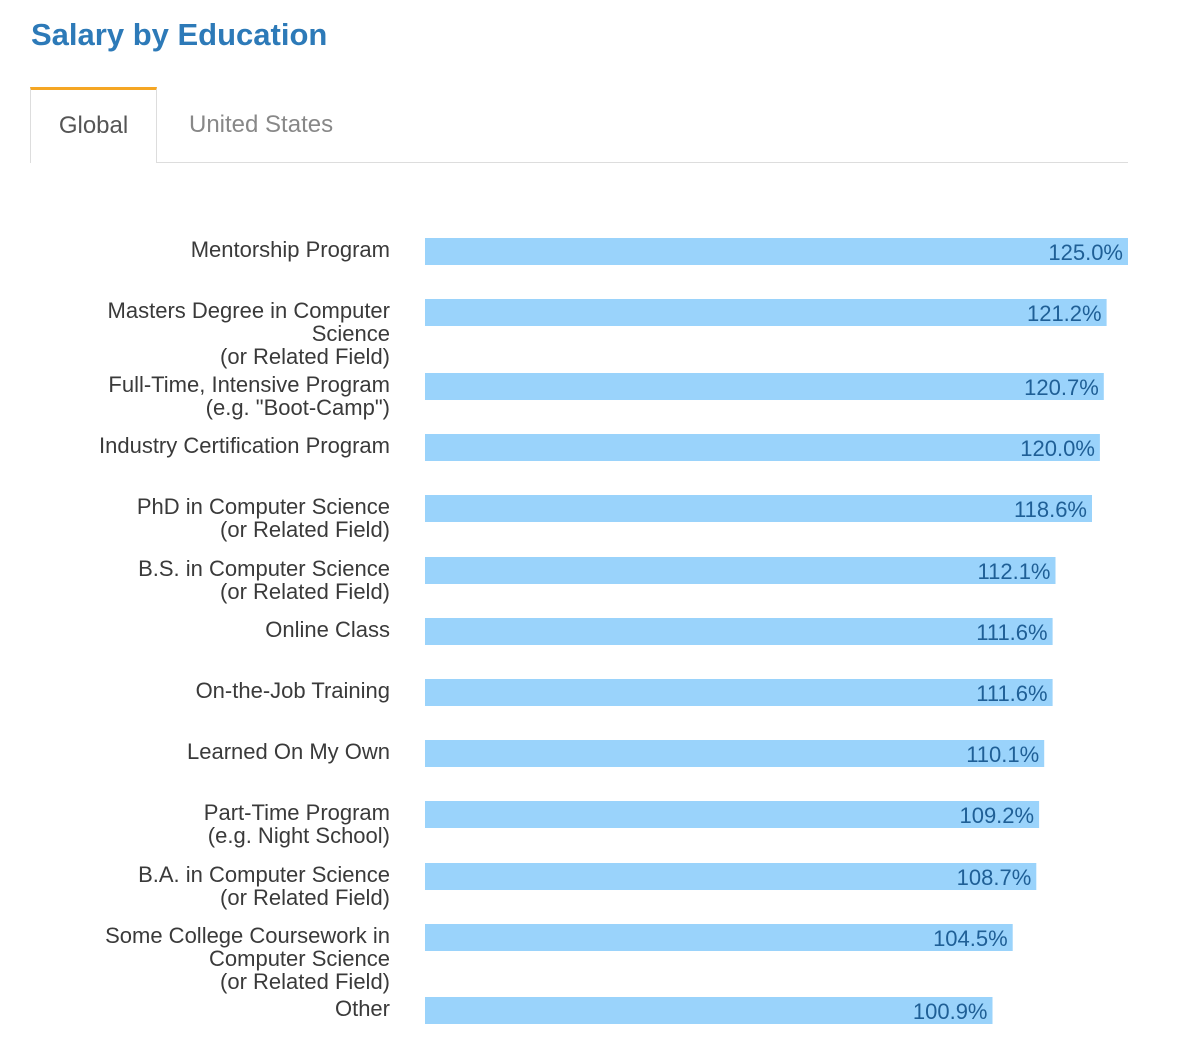 This screenshot has width=1200, height=1062. What do you see at coordinates (297, 812) in the screenshot?
I see `category-label-line: Part-Time Program` at bounding box center [297, 812].